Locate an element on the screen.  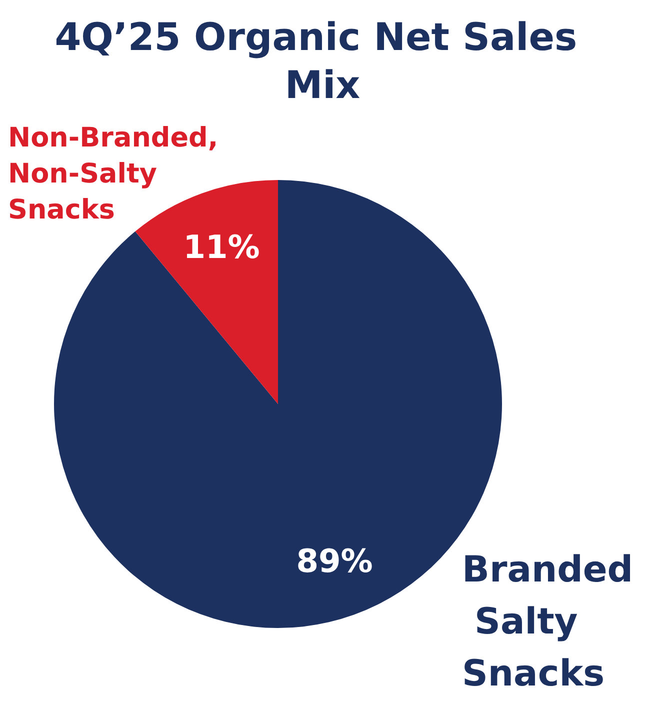
data-label: 89% is located at coordinates (334, 561).